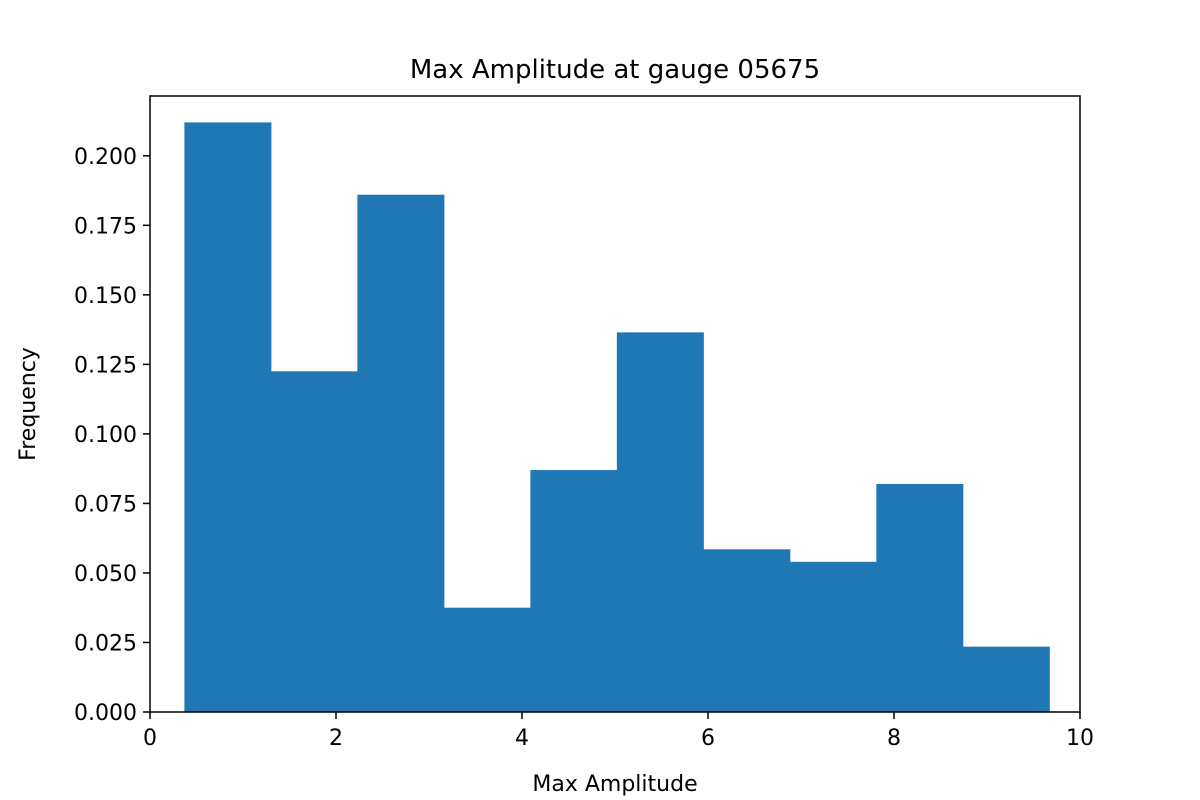 This screenshot has width=1200, height=800. Describe the element at coordinates (105, 296) in the screenshot. I see `y-tick-label: 0.150` at that location.